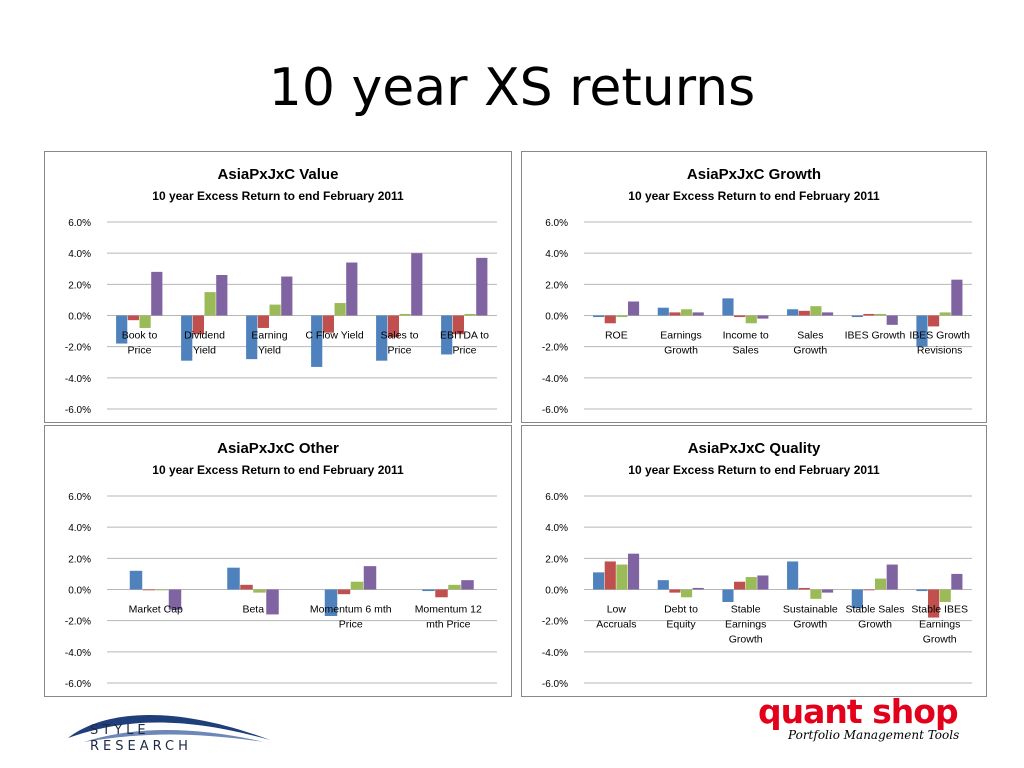  Describe the element at coordinates (169, 730) in the screenshot. I see `style-research-logo: STYLE RESEARCH` at that location.